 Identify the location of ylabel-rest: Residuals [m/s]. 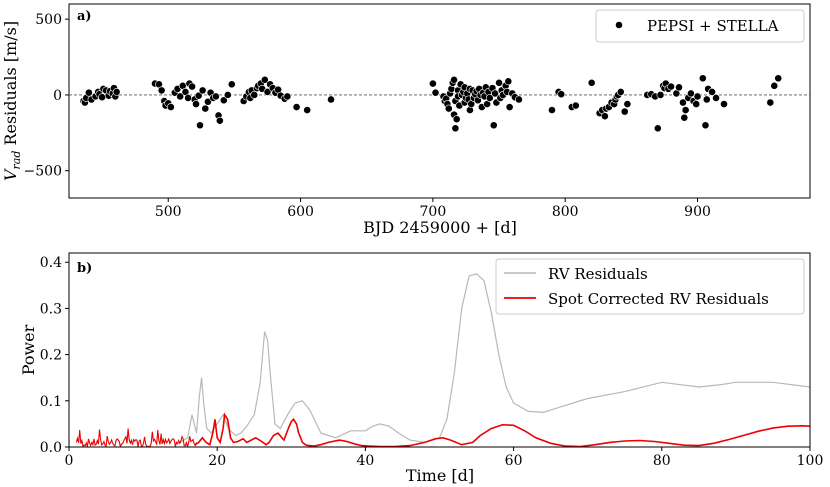
(10, 86).